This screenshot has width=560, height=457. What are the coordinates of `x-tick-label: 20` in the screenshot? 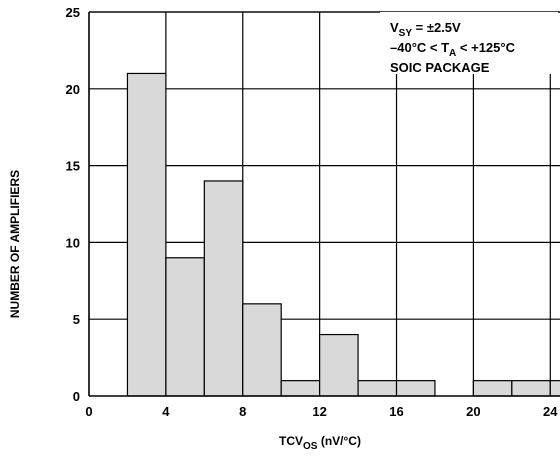 It's located at (473, 411).